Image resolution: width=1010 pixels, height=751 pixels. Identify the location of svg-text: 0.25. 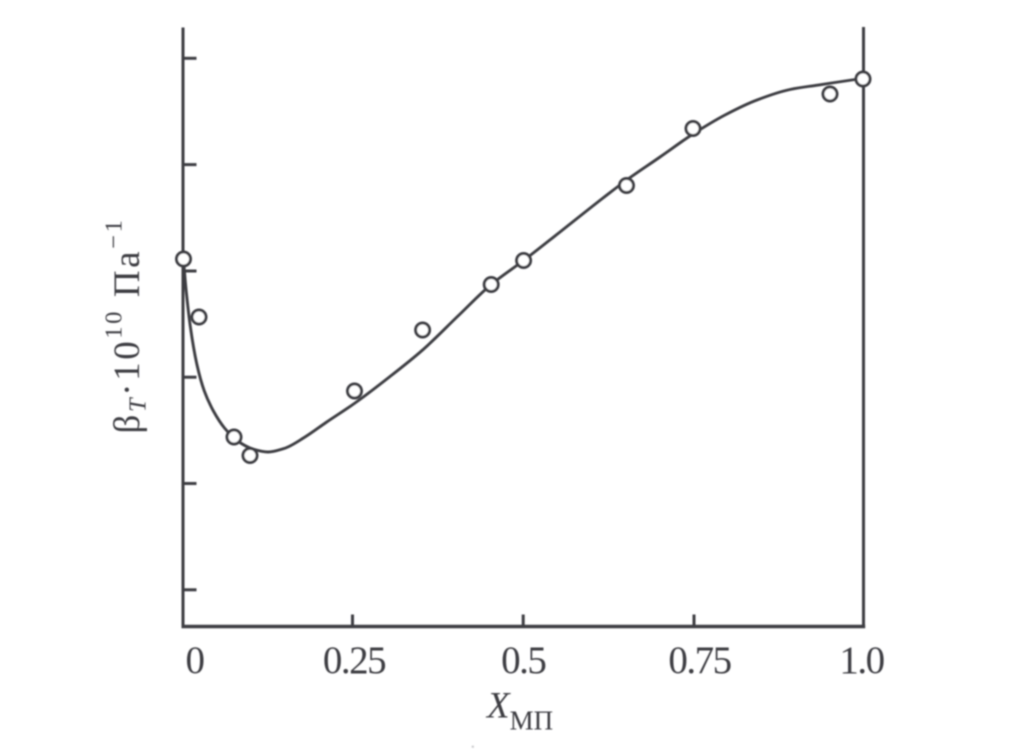
(354, 660).